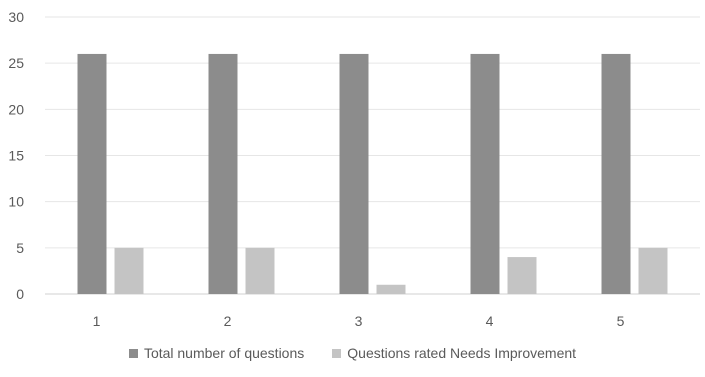 Image resolution: width=705 pixels, height=377 pixels. Describe the element at coordinates (16, 17) in the screenshot. I see `y-tick-label: 30` at that location.